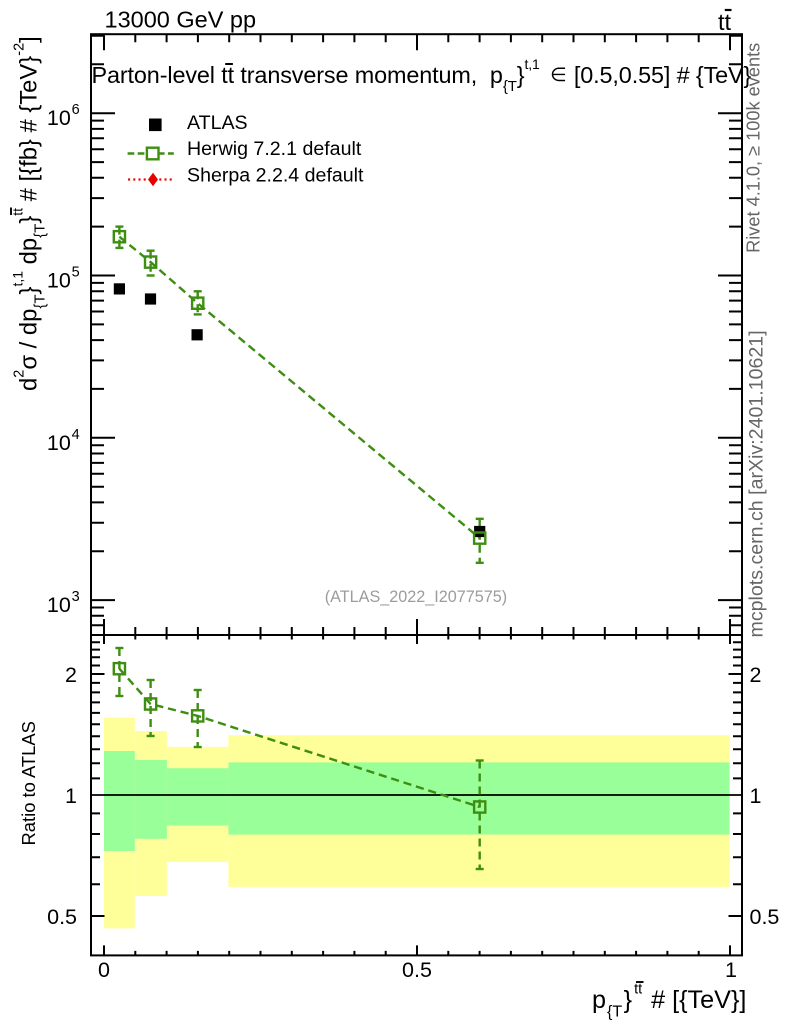  I want to click on svg-text: Herwig 7.2.1 default, so click(274, 149).